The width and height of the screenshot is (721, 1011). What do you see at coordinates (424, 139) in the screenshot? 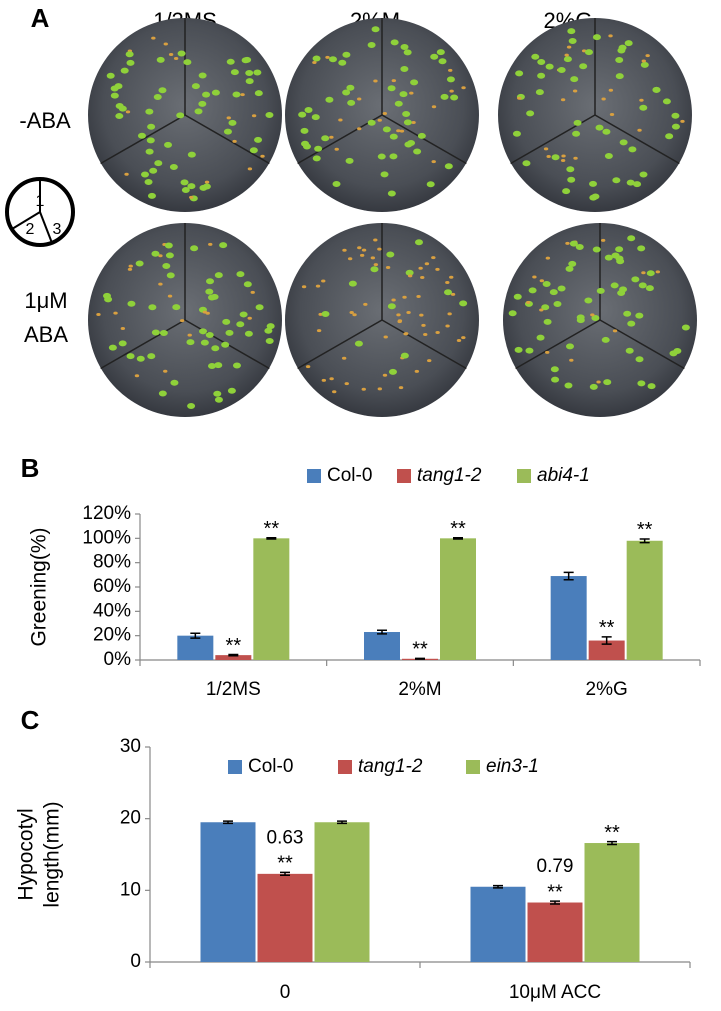
I see `plate-divider` at bounding box center [424, 139].